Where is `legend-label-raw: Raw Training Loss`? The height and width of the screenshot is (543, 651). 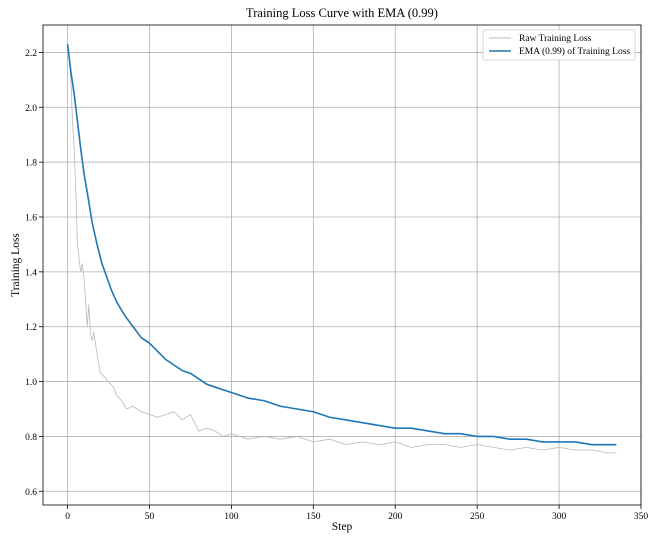
legend-label-raw: Raw Training Loss is located at coordinates (555, 39).